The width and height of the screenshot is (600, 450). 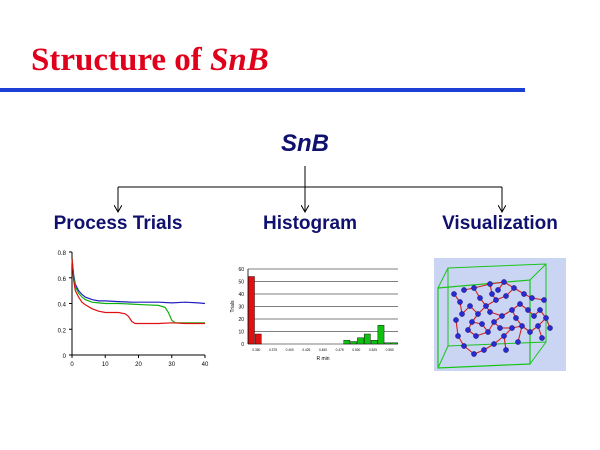 I want to click on y-axis-label: Trials, so click(x=233, y=306).